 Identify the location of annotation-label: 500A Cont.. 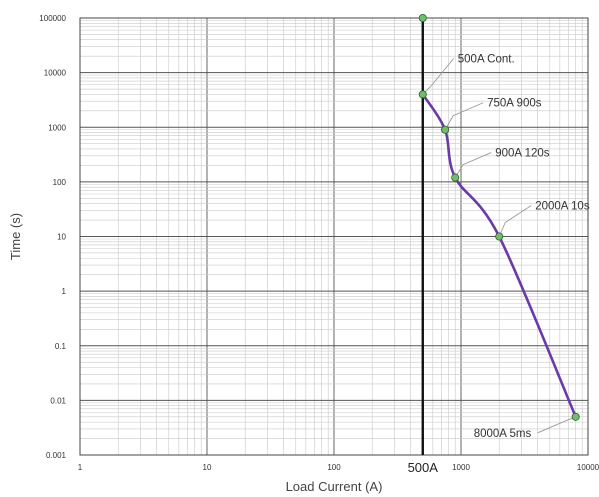
(486, 59).